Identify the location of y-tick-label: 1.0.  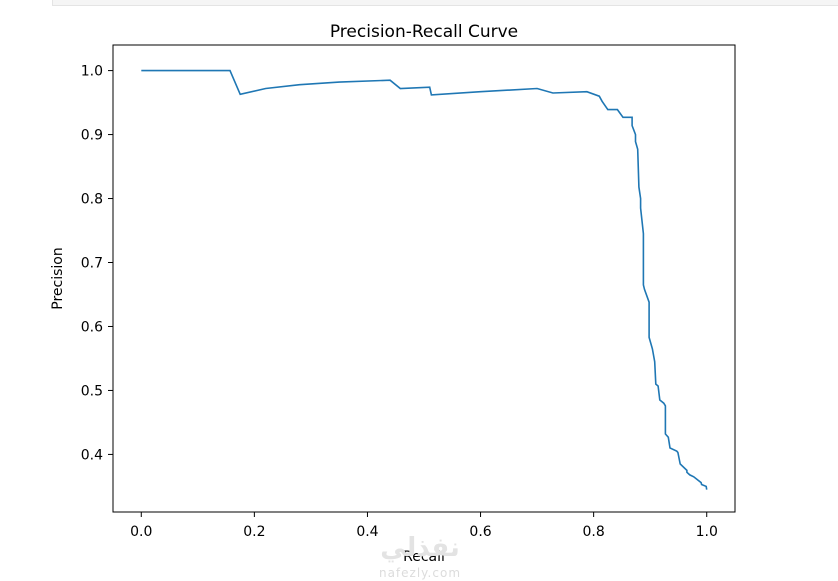
(92, 72).